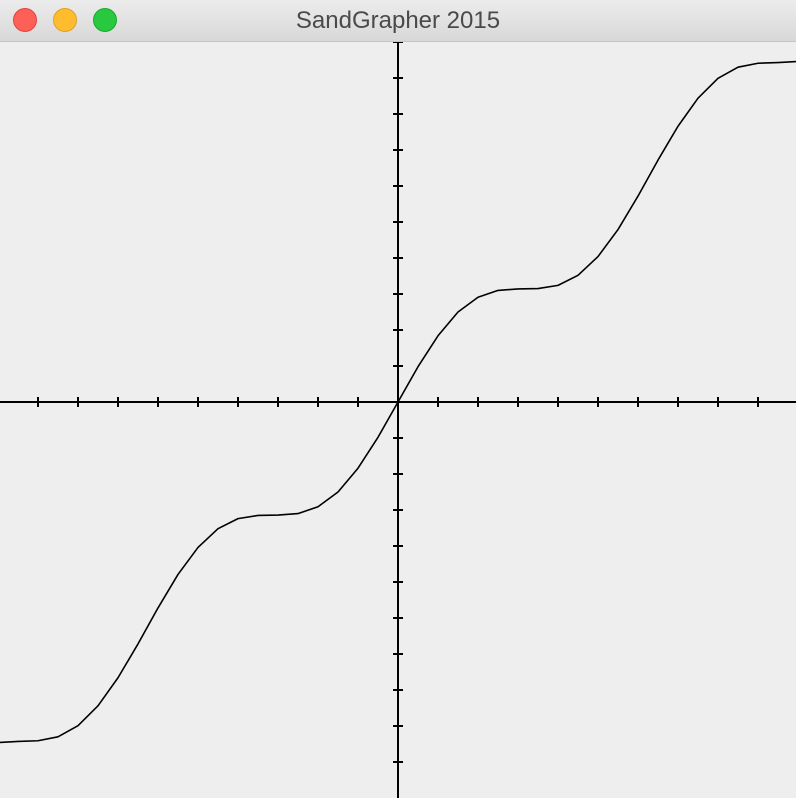 The width and height of the screenshot is (796, 798). I want to click on minimize-button, so click(65, 20).